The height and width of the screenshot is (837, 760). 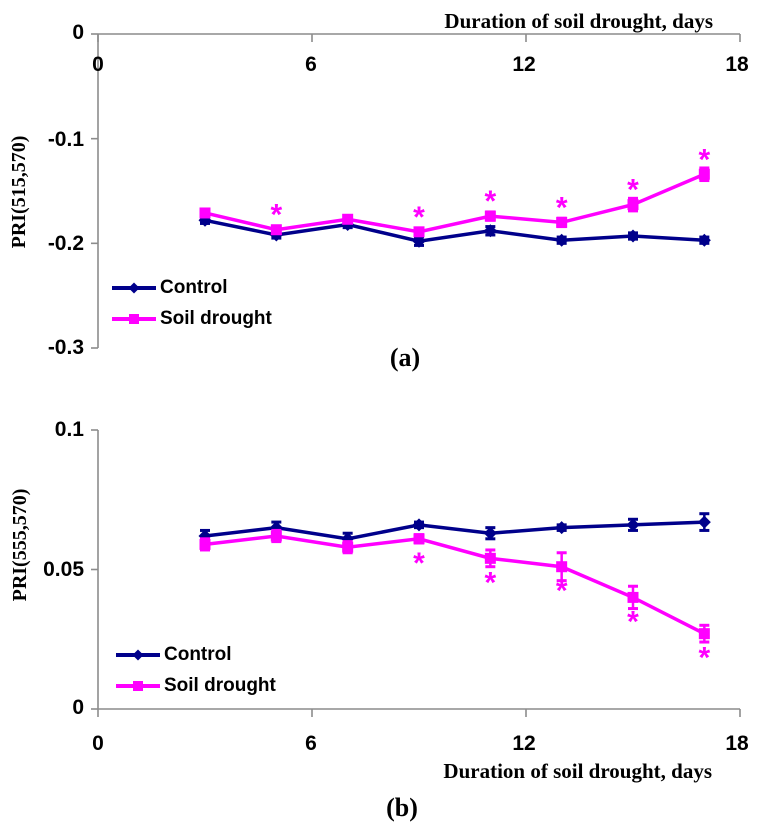 What do you see at coordinates (78, 707) in the screenshot?
I see `panel-b-y-tick-label-2: 0` at bounding box center [78, 707].